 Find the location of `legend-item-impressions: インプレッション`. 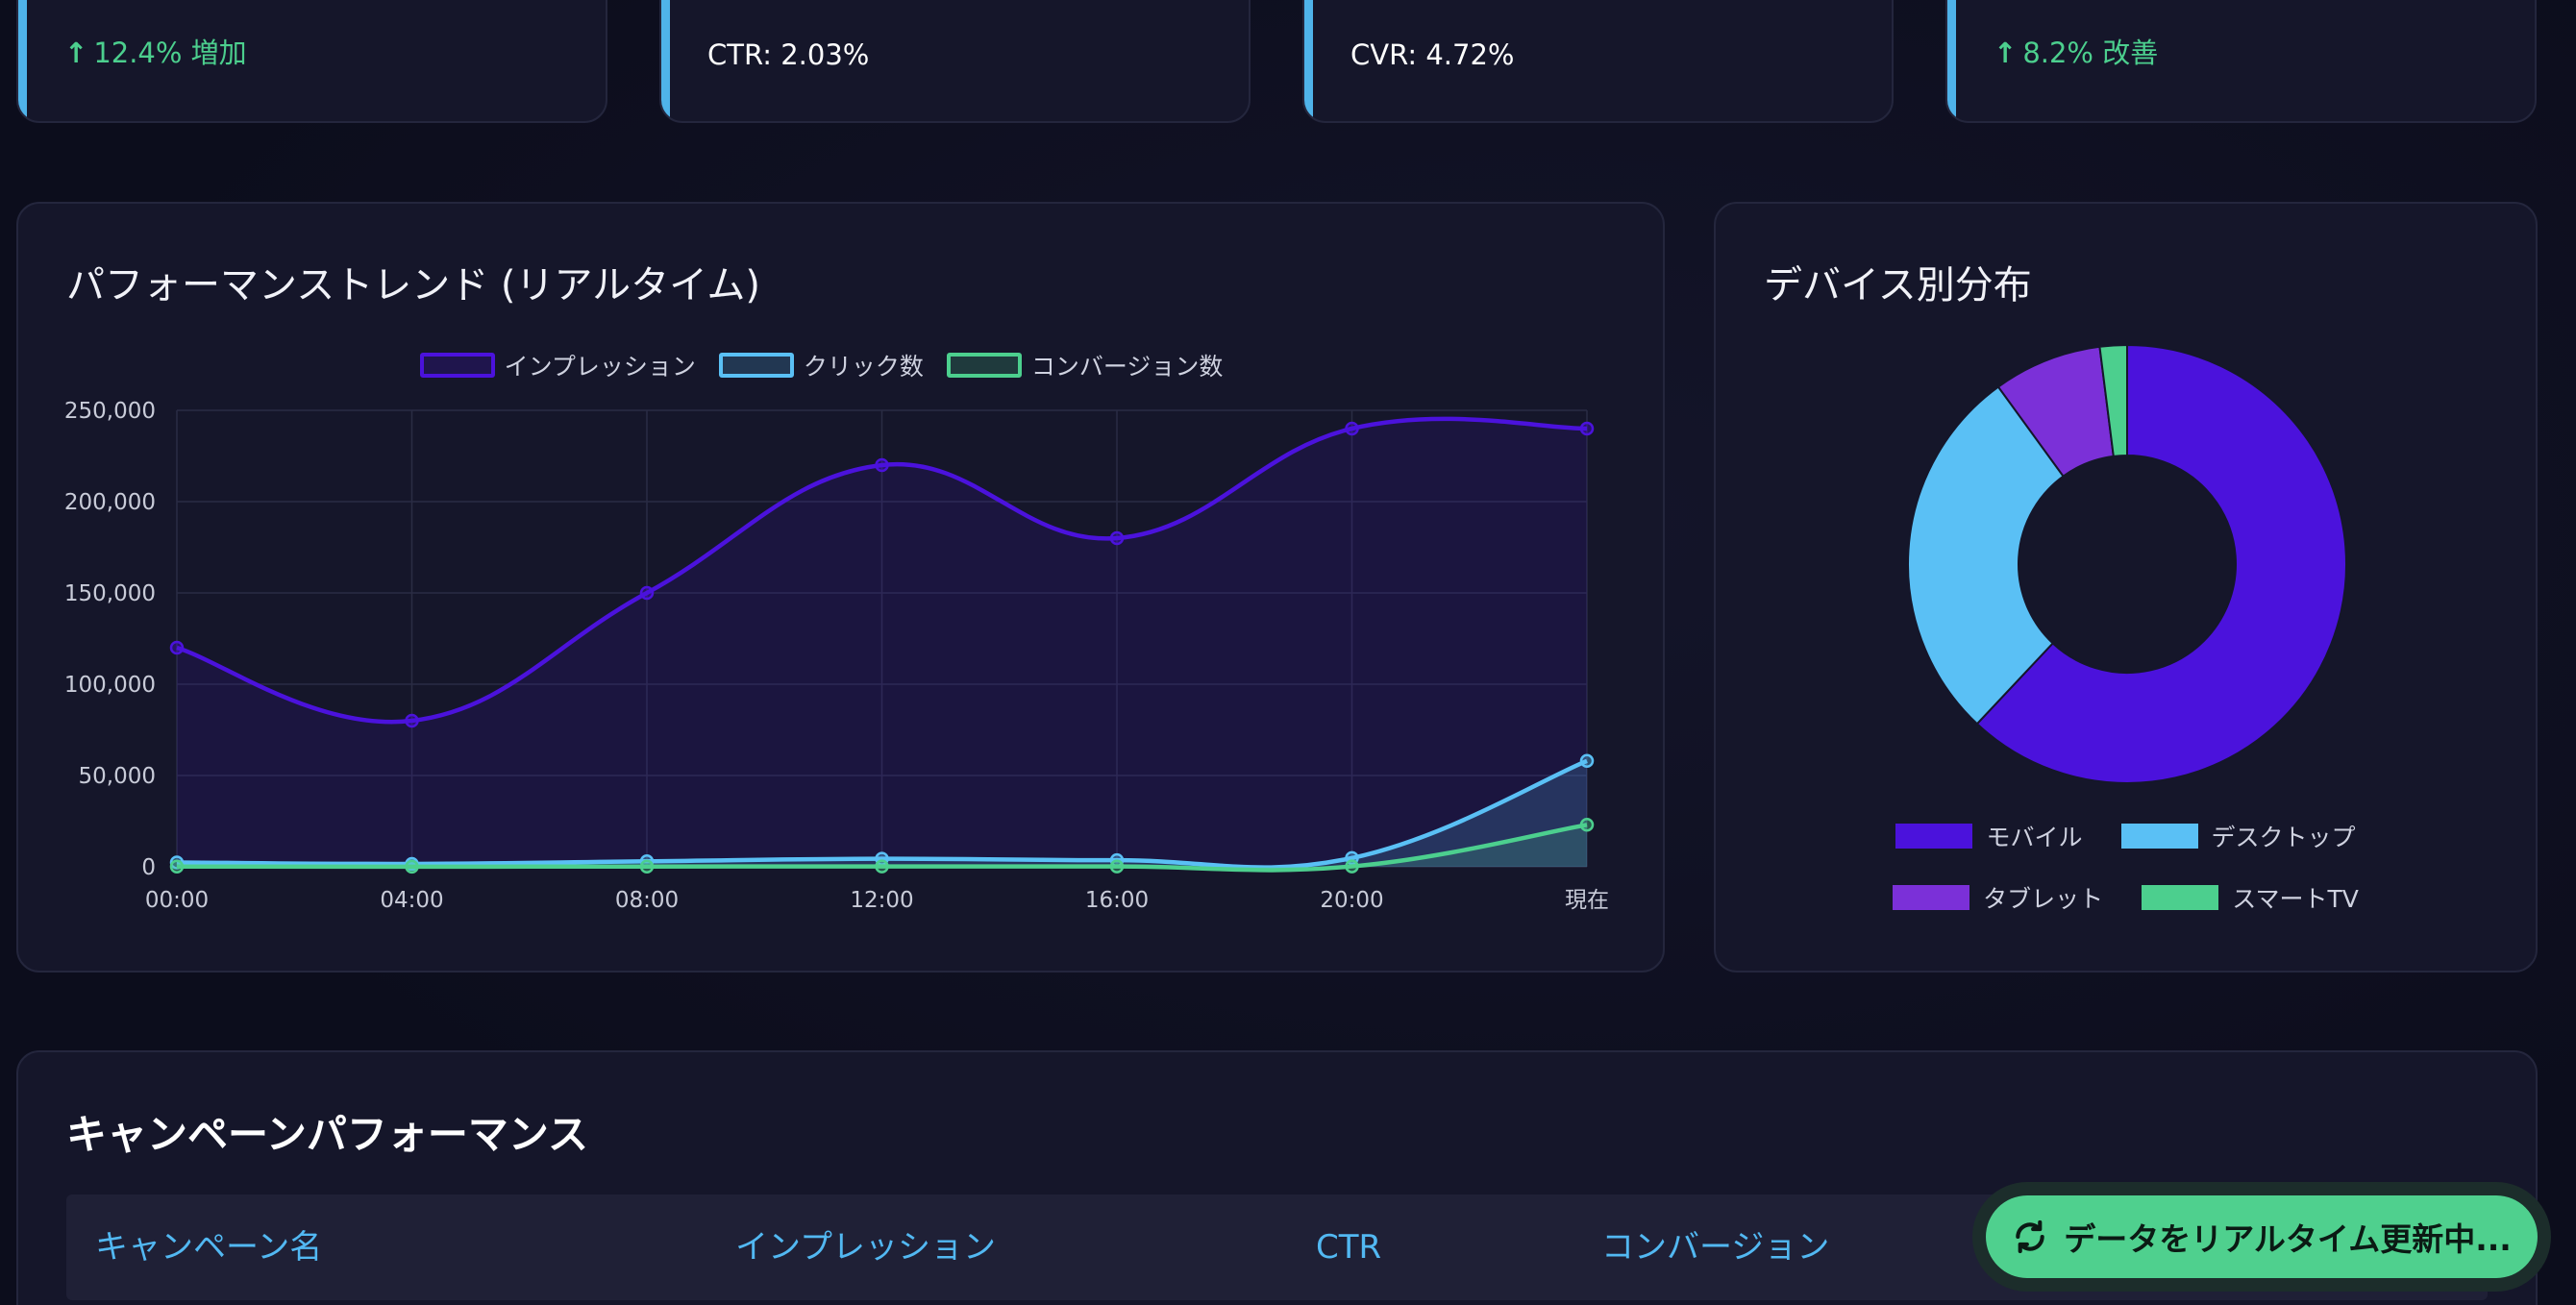

legend-item-impressions: インプレッション is located at coordinates (557, 365).